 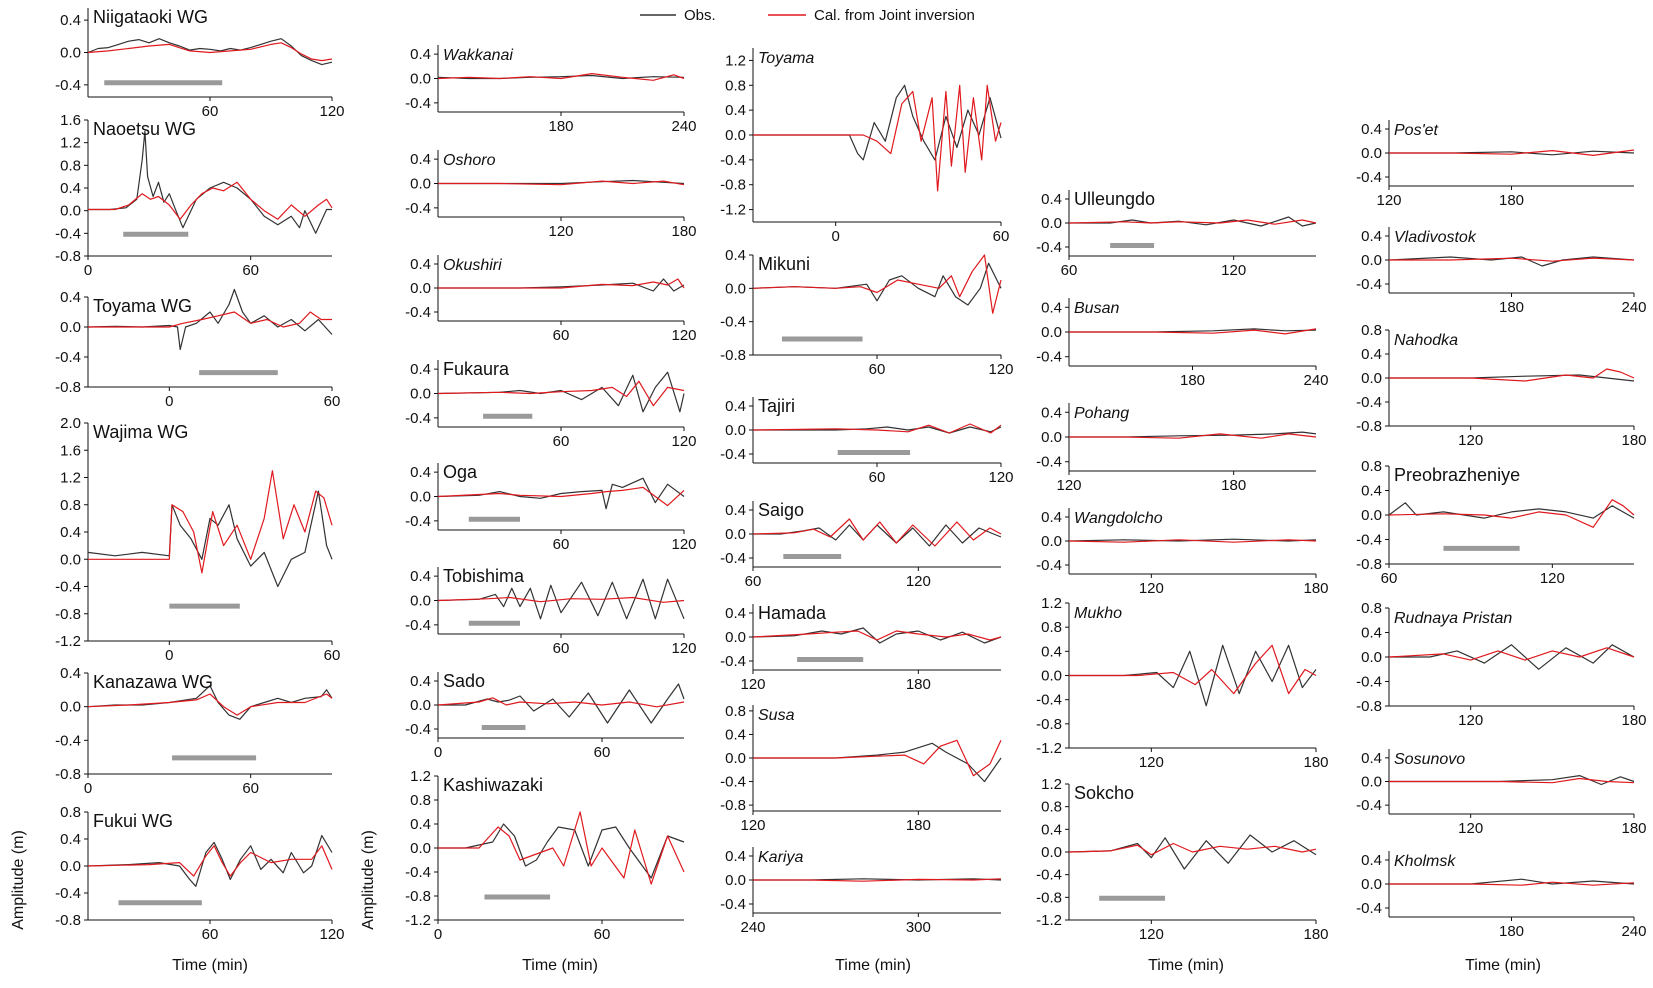 What do you see at coordinates (70, 423) in the screenshot?
I see `y-tick-label: 2.0` at bounding box center [70, 423].